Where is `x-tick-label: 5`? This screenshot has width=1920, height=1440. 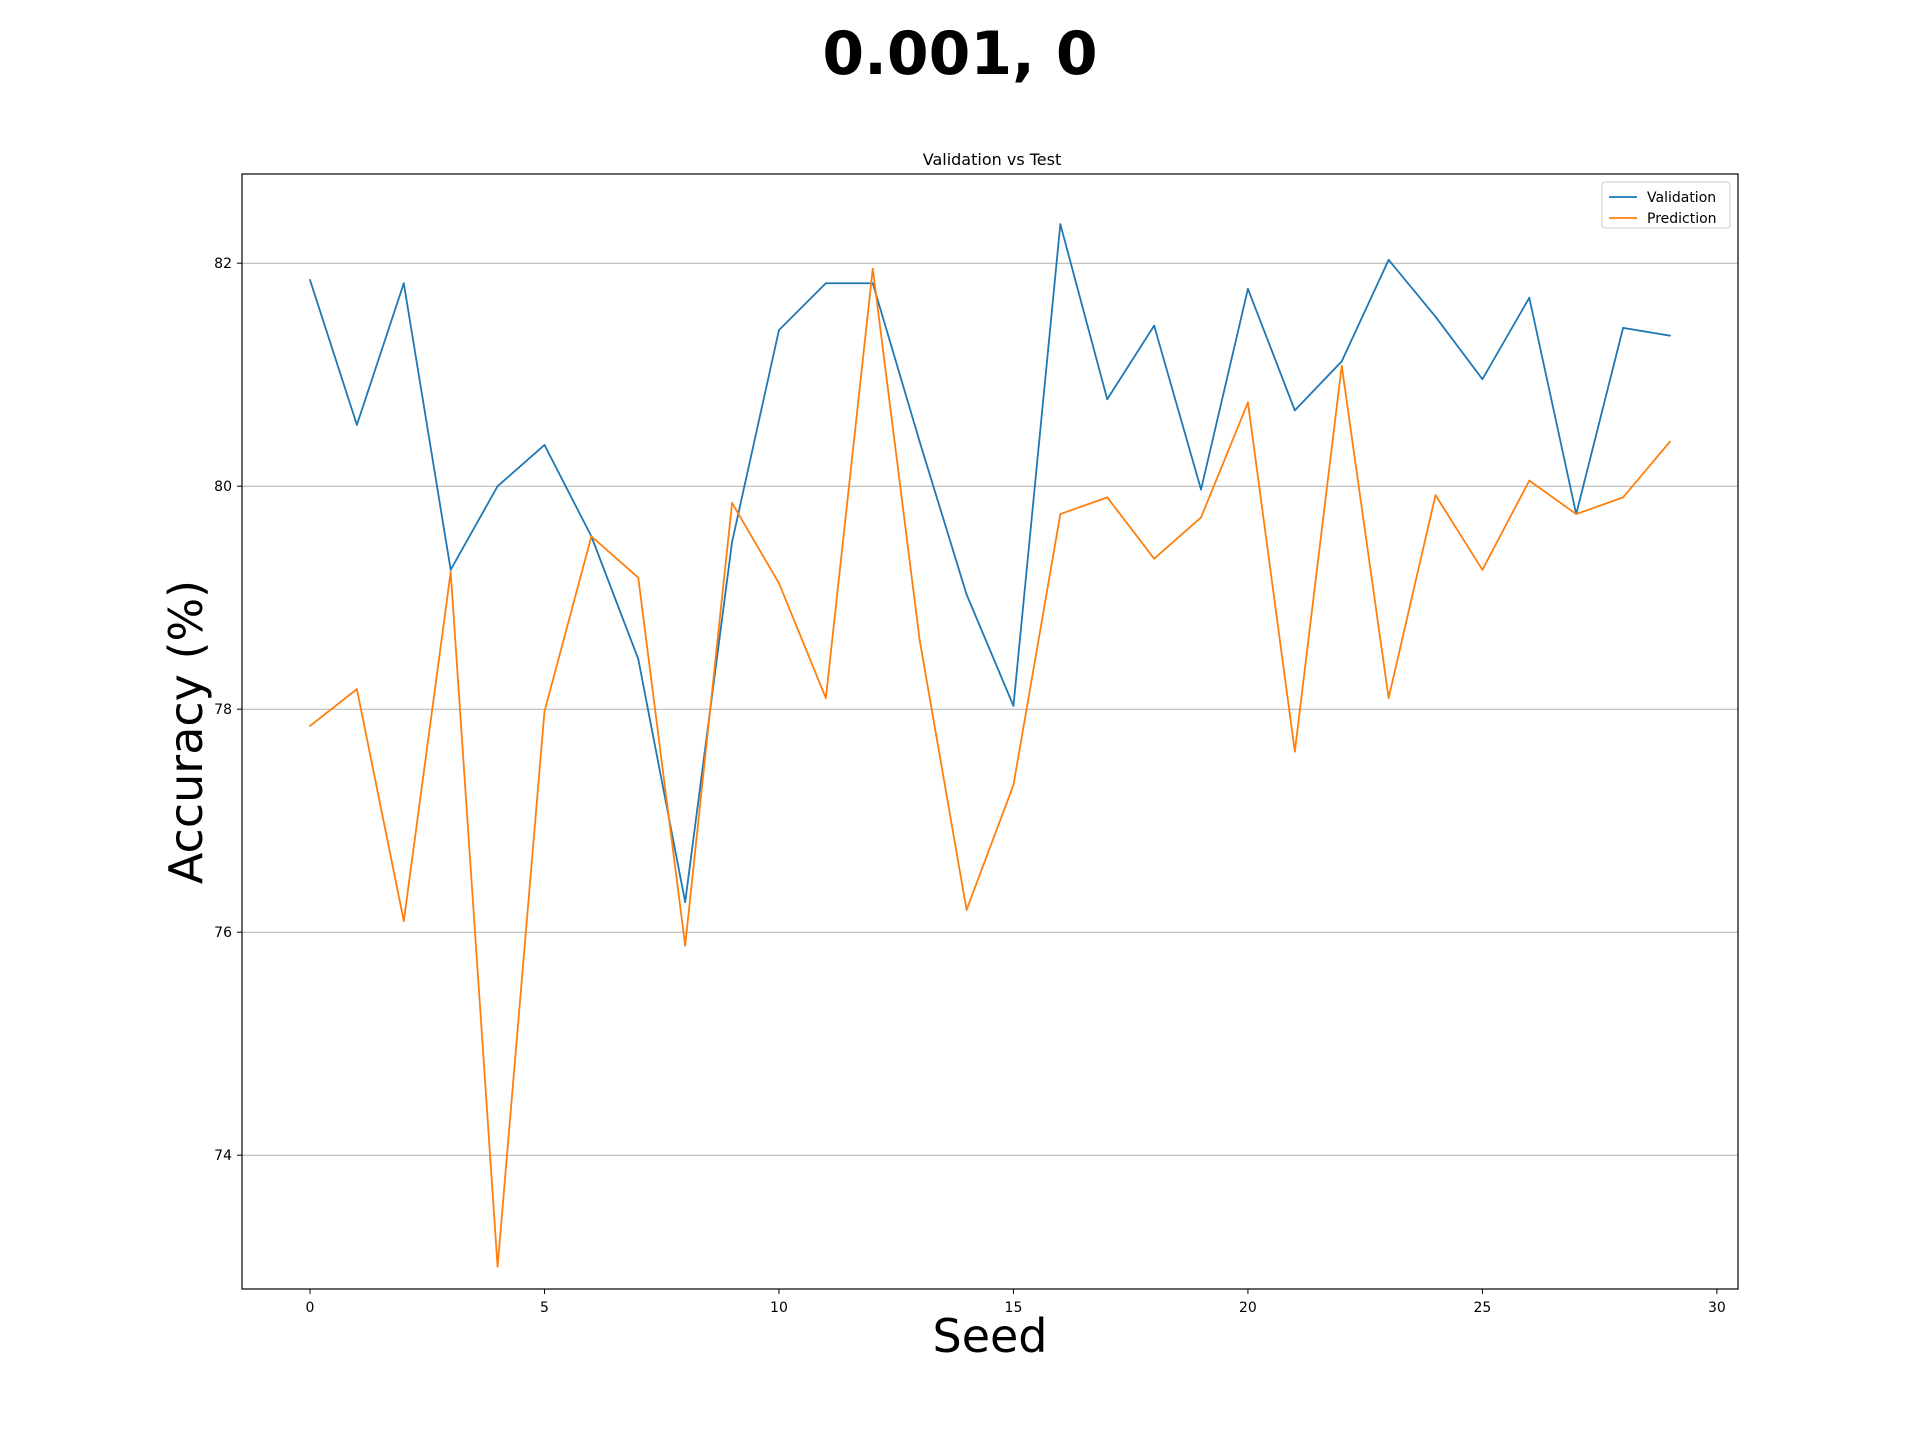
x-tick-label: 5 is located at coordinates (544, 1308).